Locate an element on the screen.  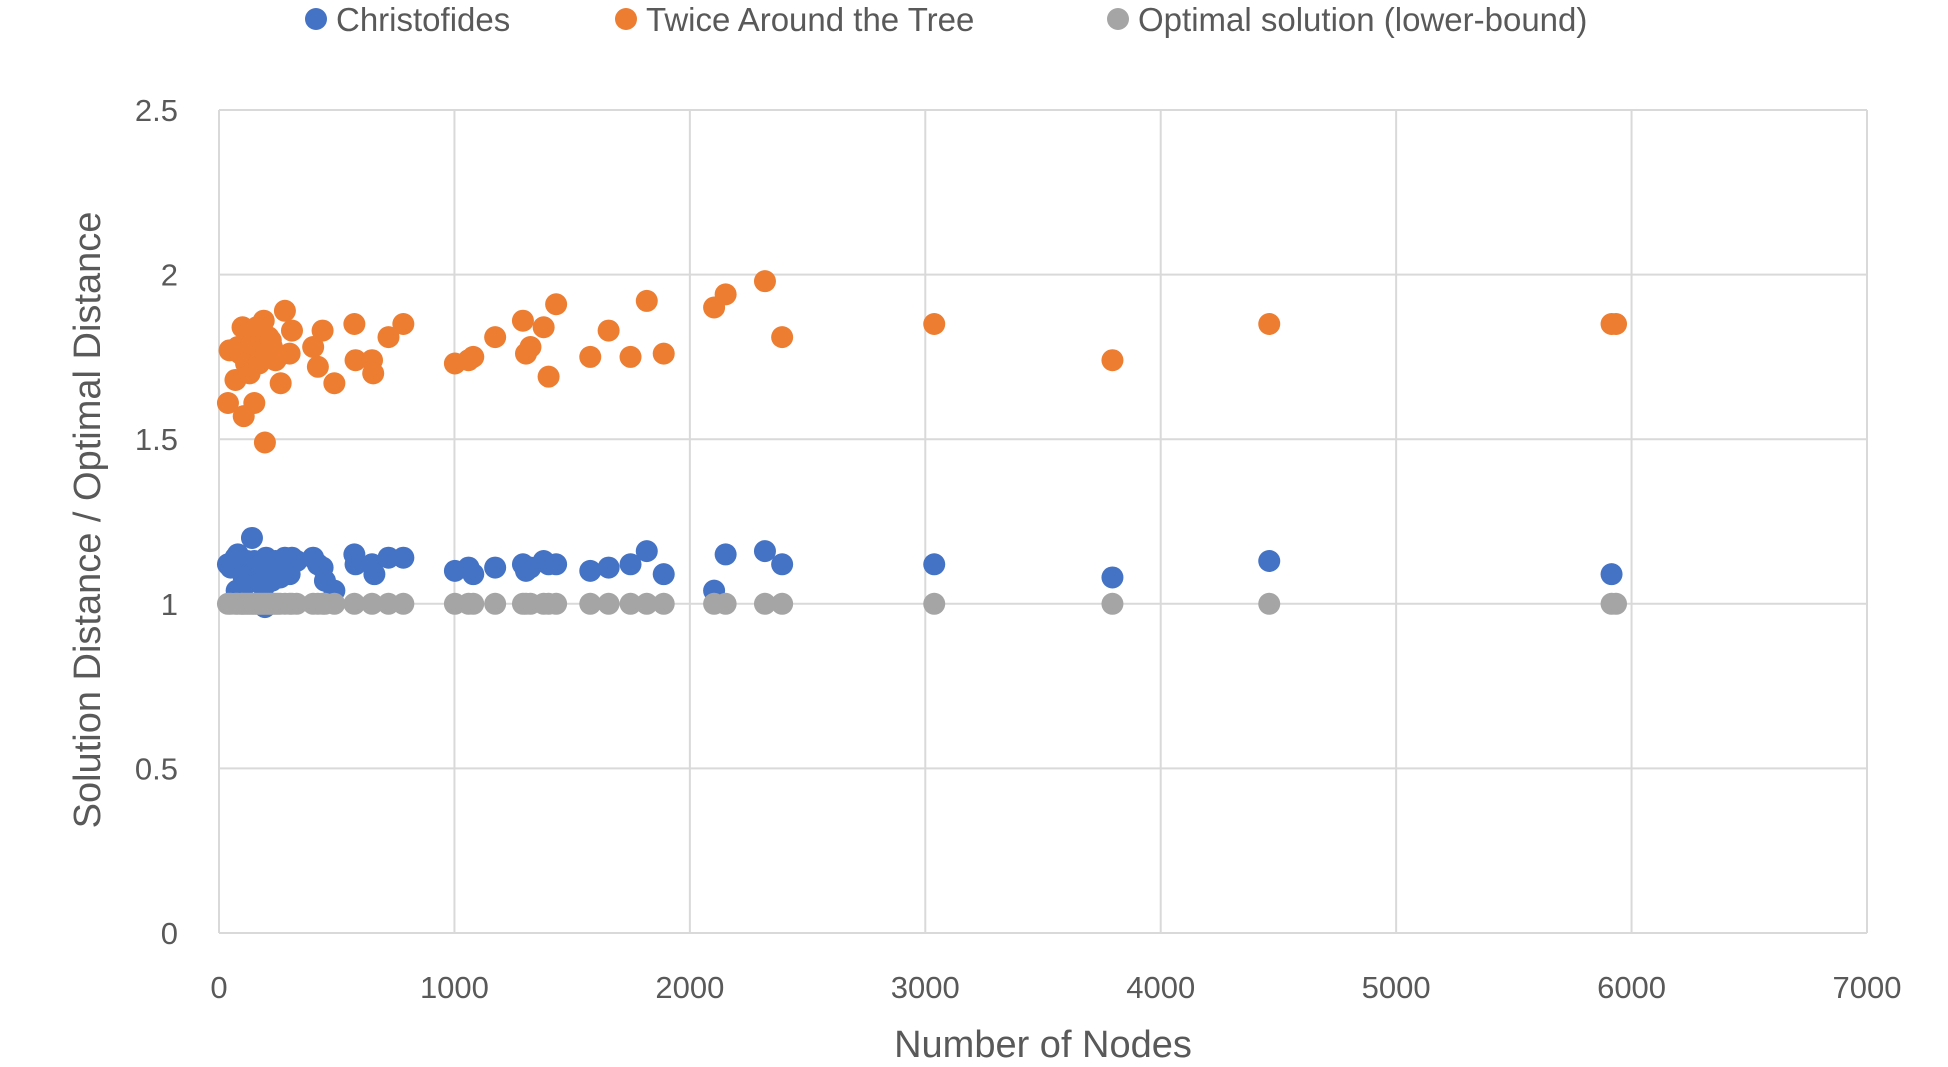
legend-item-twice-around-the-tree: Twice Around the Tree is located at coordinates (794, 19).